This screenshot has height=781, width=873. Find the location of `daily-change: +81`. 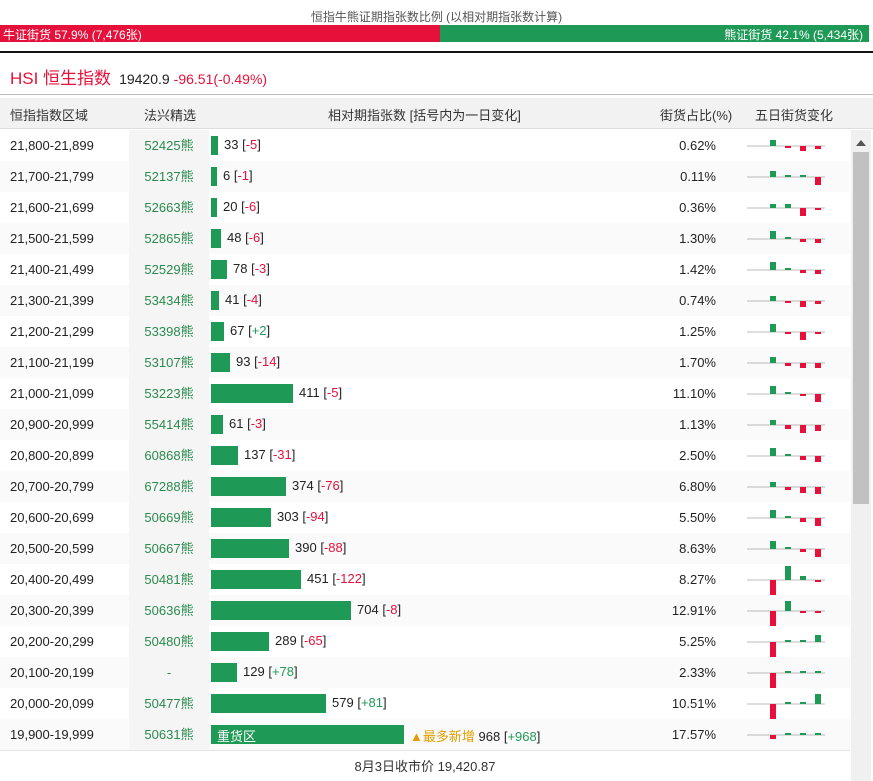

daily-change: +81 is located at coordinates (371, 702).